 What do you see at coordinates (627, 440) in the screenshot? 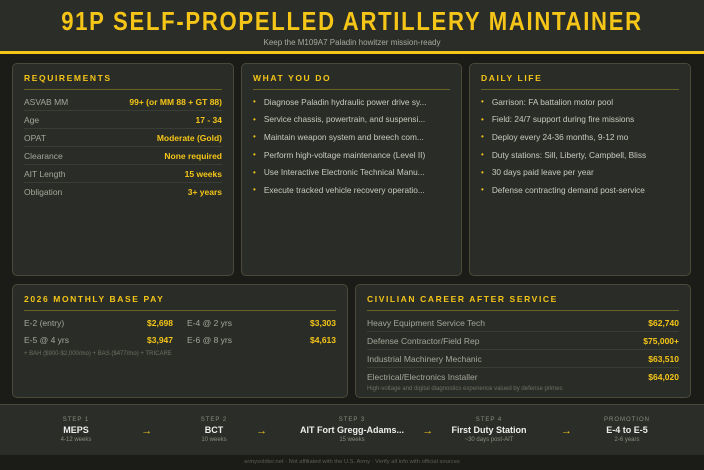
I see `step-duration: 2-6 years` at bounding box center [627, 440].